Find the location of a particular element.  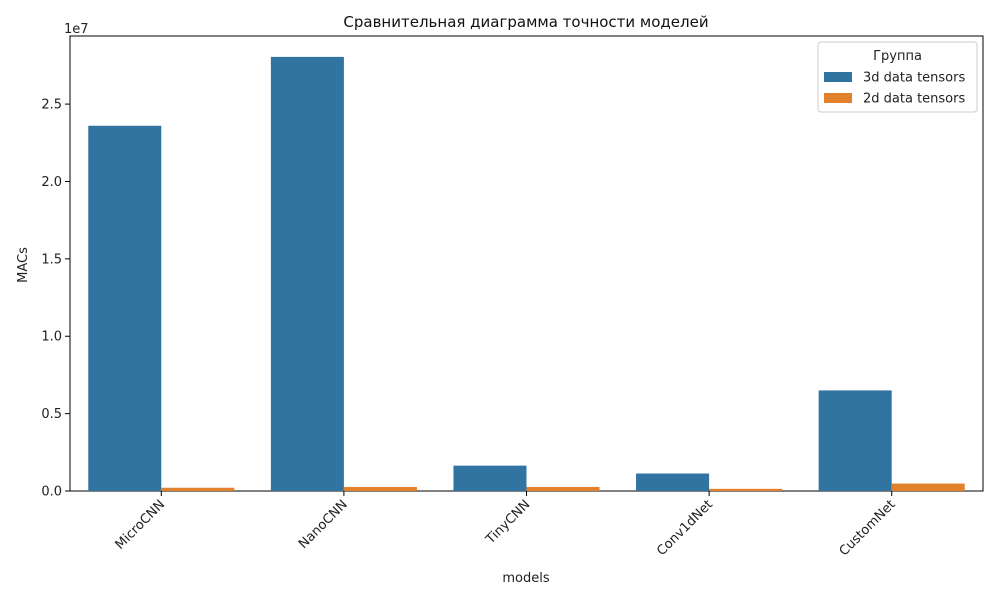

y-tick-label: 0.0 is located at coordinates (51, 492).